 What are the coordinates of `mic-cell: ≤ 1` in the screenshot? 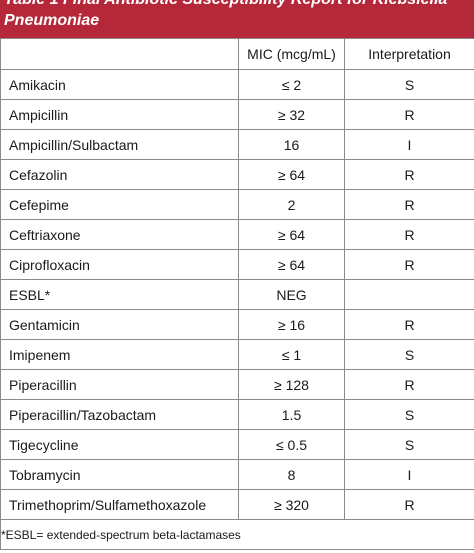 It's located at (291, 354).